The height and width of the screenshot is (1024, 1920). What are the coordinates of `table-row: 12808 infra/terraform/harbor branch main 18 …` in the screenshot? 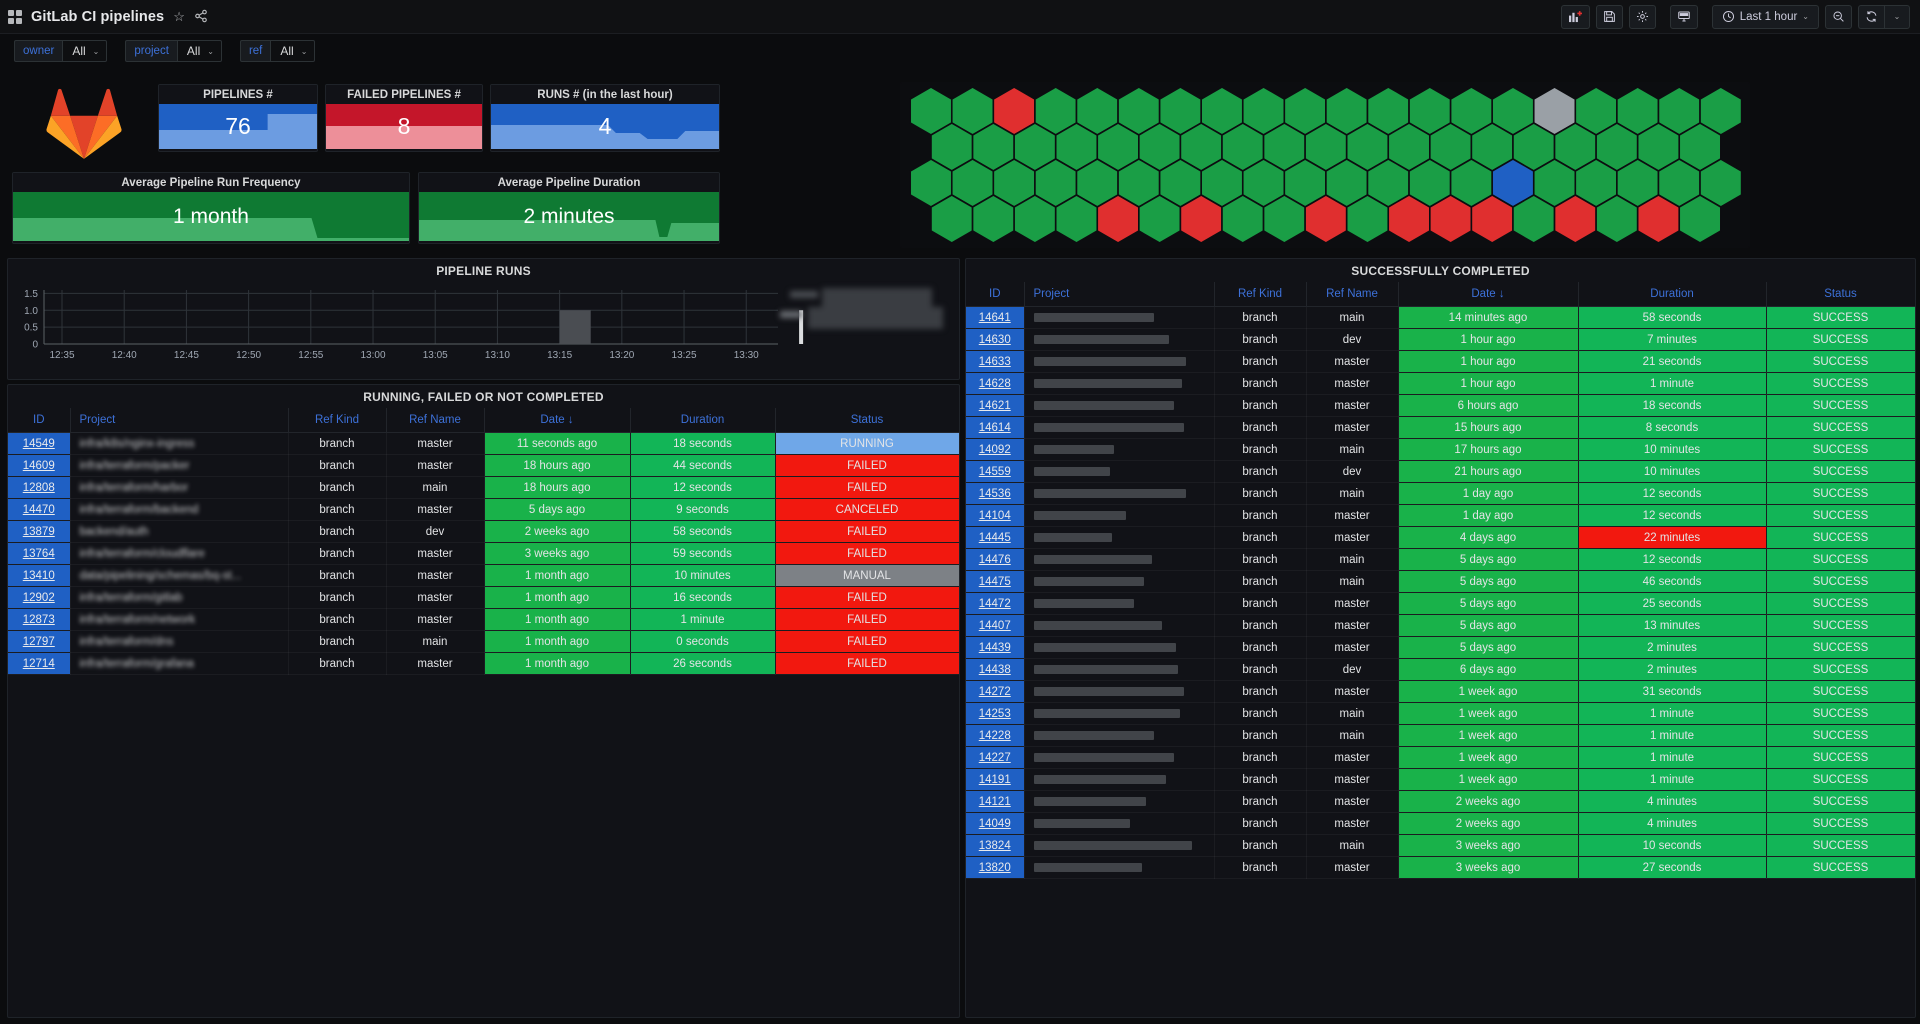 It's located at (483, 487).